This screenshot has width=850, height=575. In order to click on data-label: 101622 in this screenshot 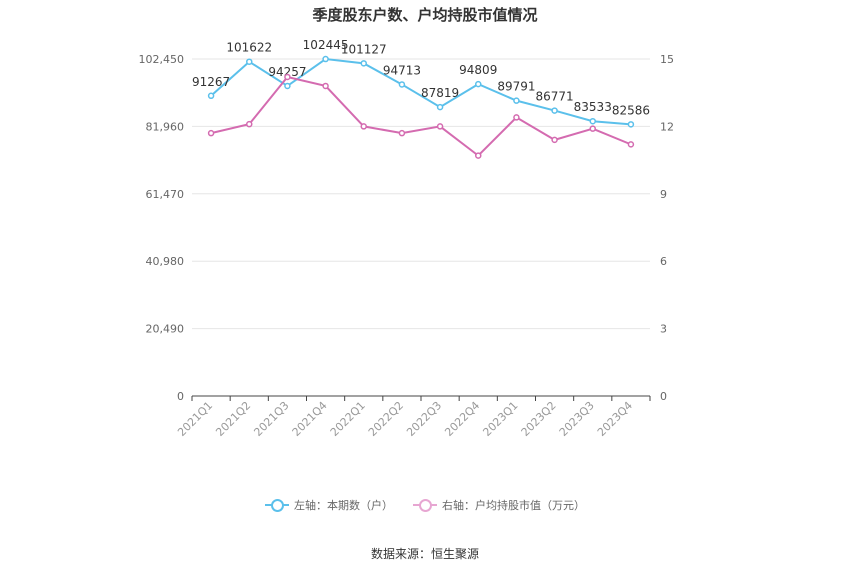, I will do `click(249, 48)`.